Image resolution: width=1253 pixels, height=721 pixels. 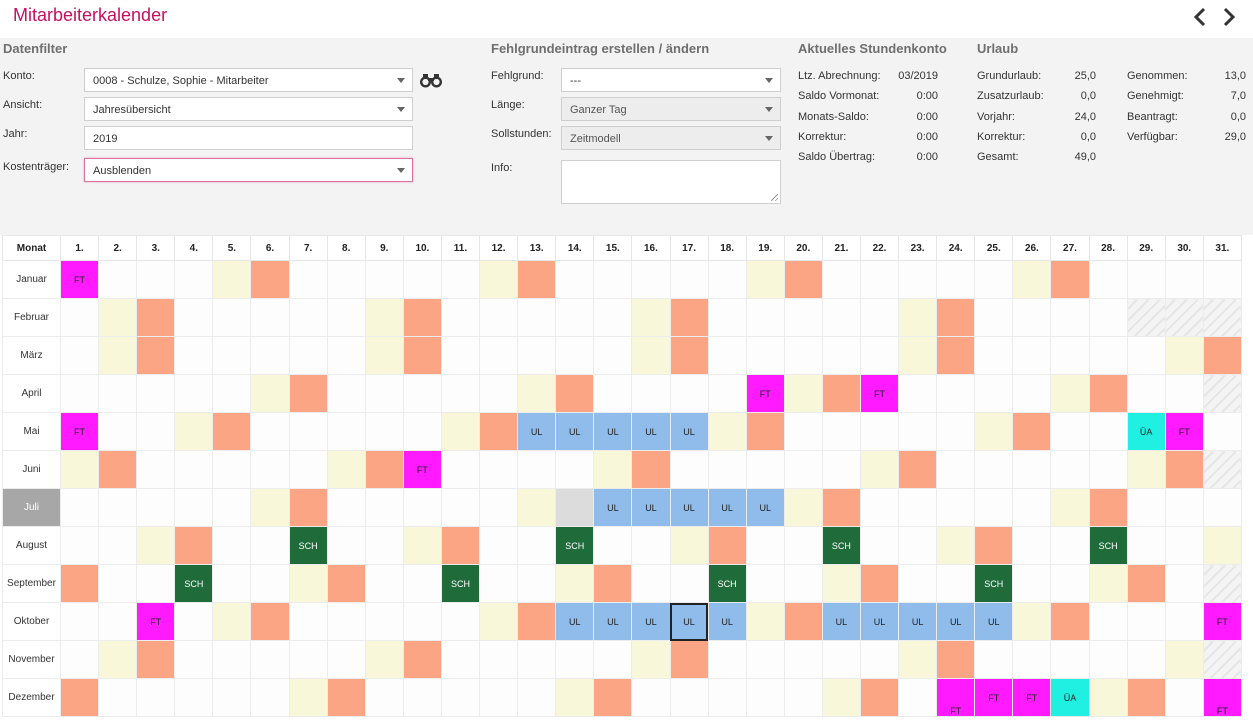 What do you see at coordinates (31, 355) in the screenshot?
I see `month-label: März` at bounding box center [31, 355].